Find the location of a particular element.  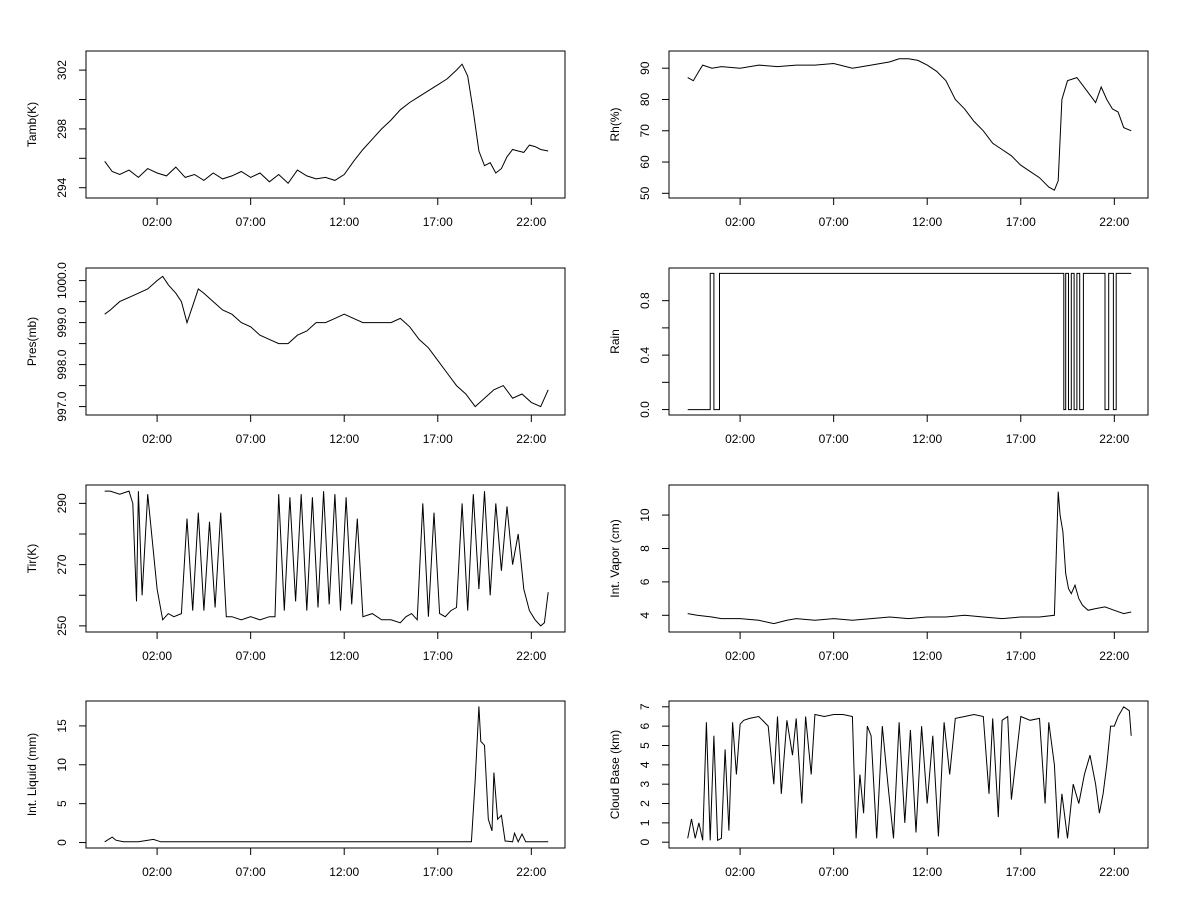

panel-4: 02:00 07:00 12:00 17:00 22:00 0.0 0.4 0.8 Rain is located at coordinates (878, 356).